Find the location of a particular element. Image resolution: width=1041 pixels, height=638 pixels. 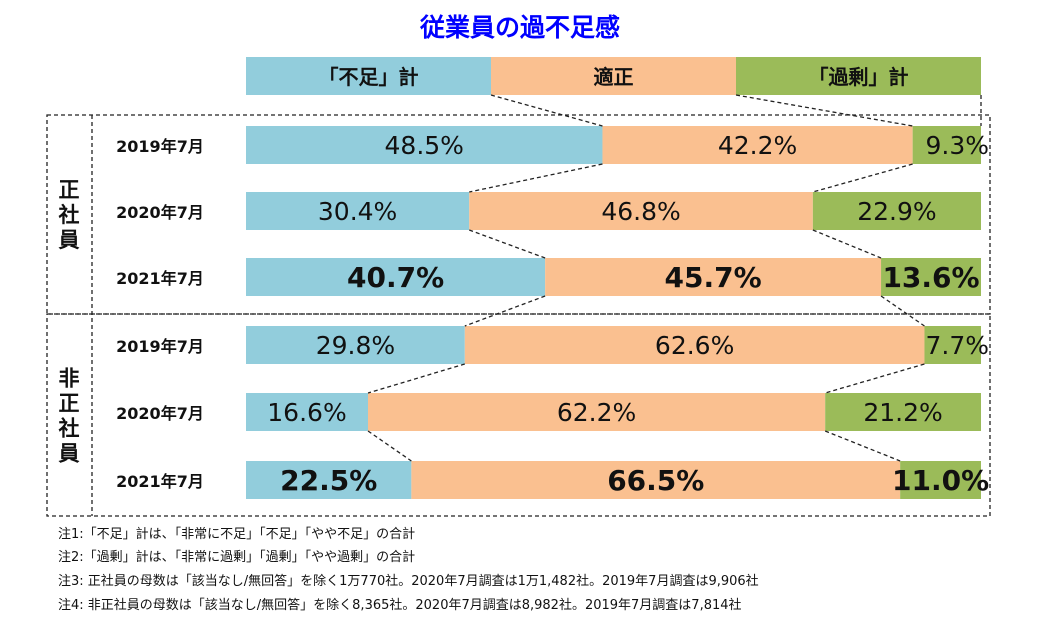

data-label-shortage: 30.4% is located at coordinates (357, 211).